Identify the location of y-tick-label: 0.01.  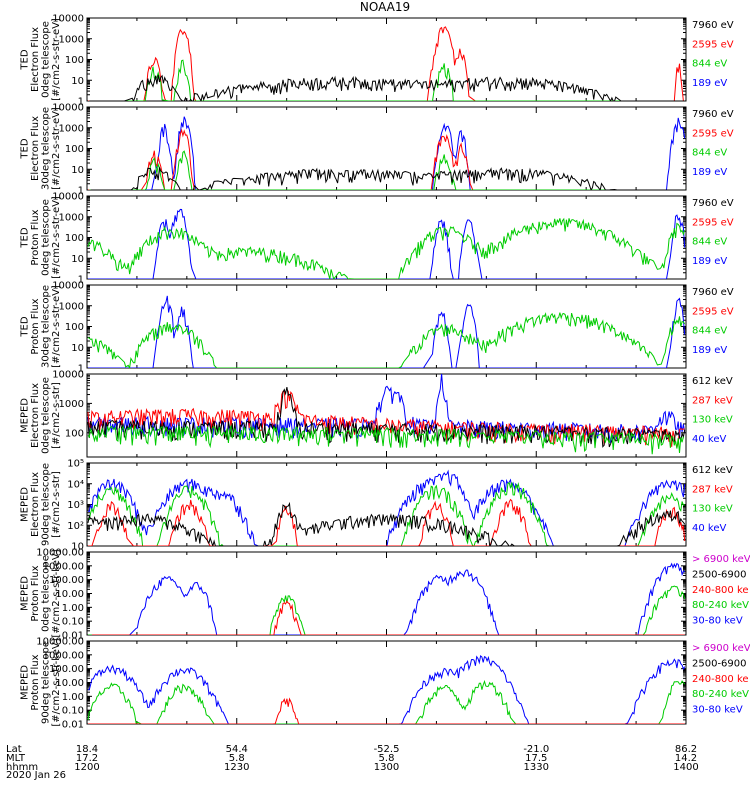
(73, 636).